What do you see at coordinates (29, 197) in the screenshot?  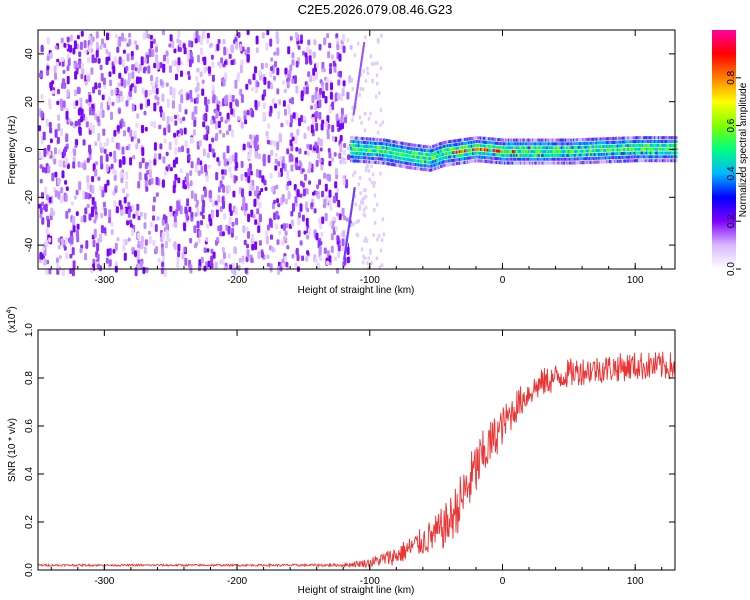 I see `spectrogram-y-tick-label: -20` at bounding box center [29, 197].